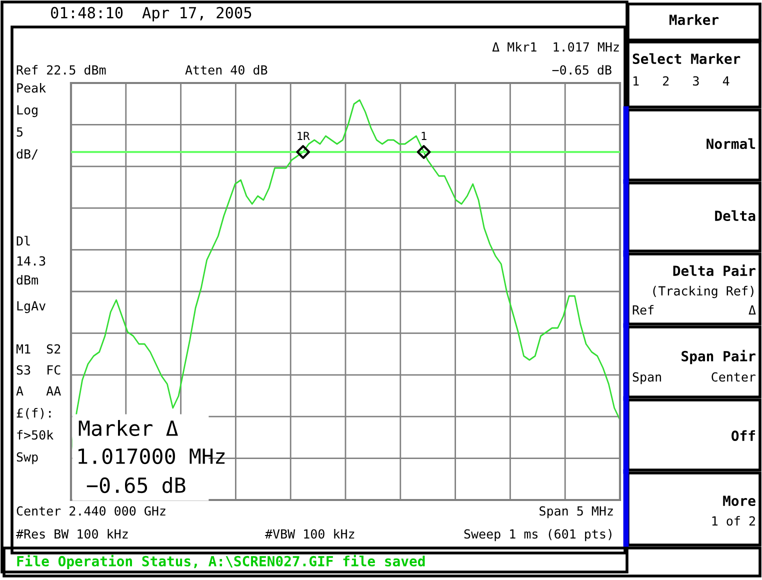  What do you see at coordinates (734, 377) in the screenshot?
I see `text: Center` at bounding box center [734, 377].